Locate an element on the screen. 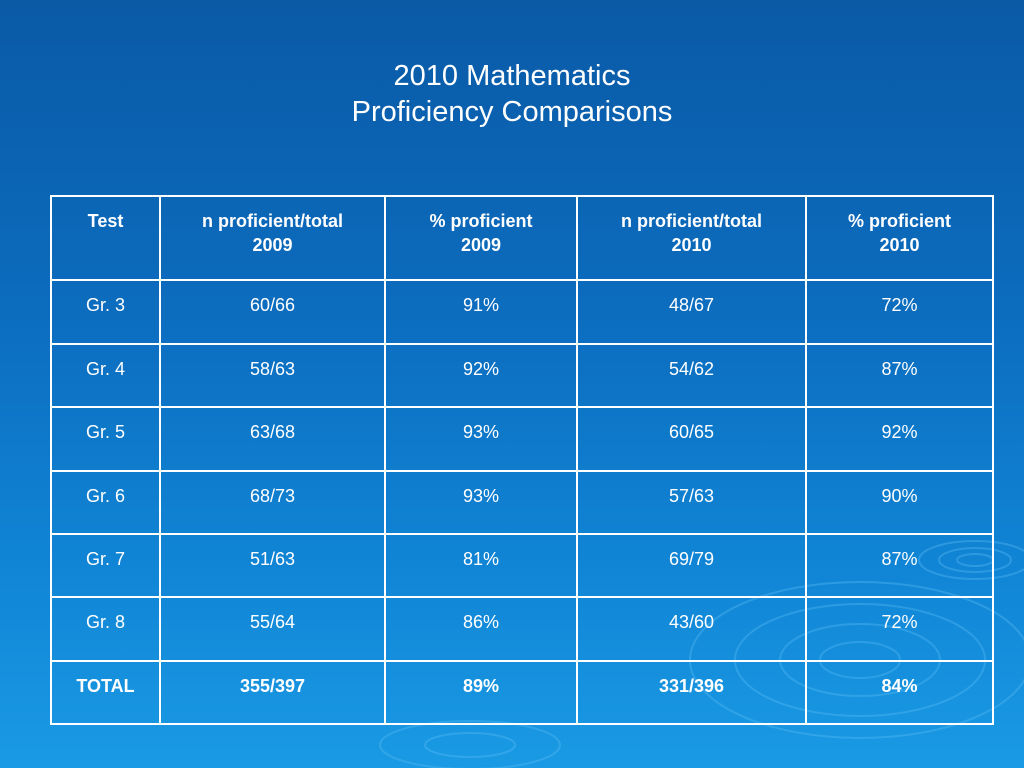 Image resolution: width=1024 pixels, height=768 pixels. header-pct-proficient-2009: % proficient 2009 is located at coordinates (481, 238).